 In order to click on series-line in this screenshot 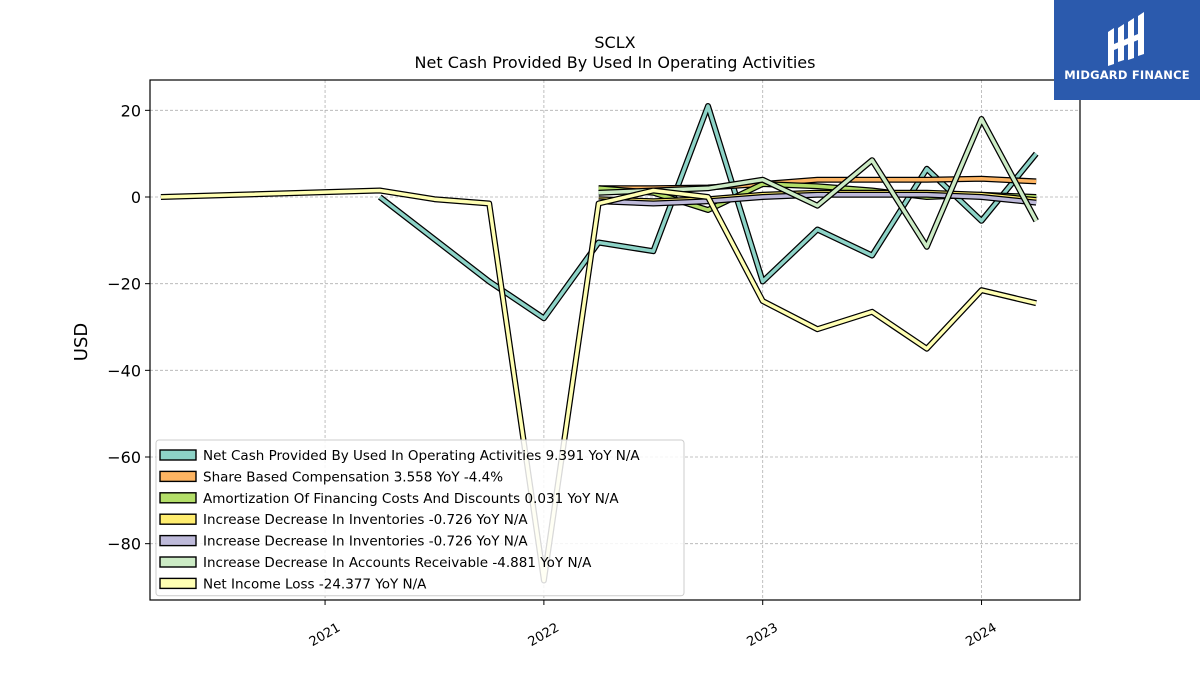, I will do `click(817, 199)`.